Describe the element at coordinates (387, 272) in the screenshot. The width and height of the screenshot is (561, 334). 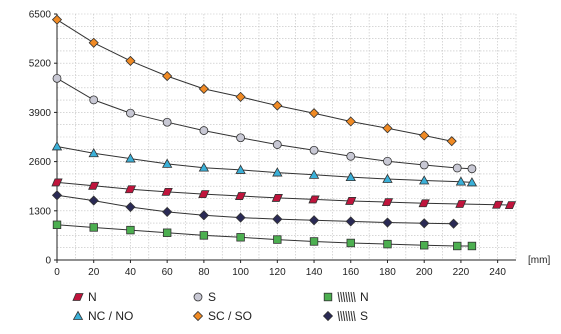
I see `x-tick-label: 180` at that location.